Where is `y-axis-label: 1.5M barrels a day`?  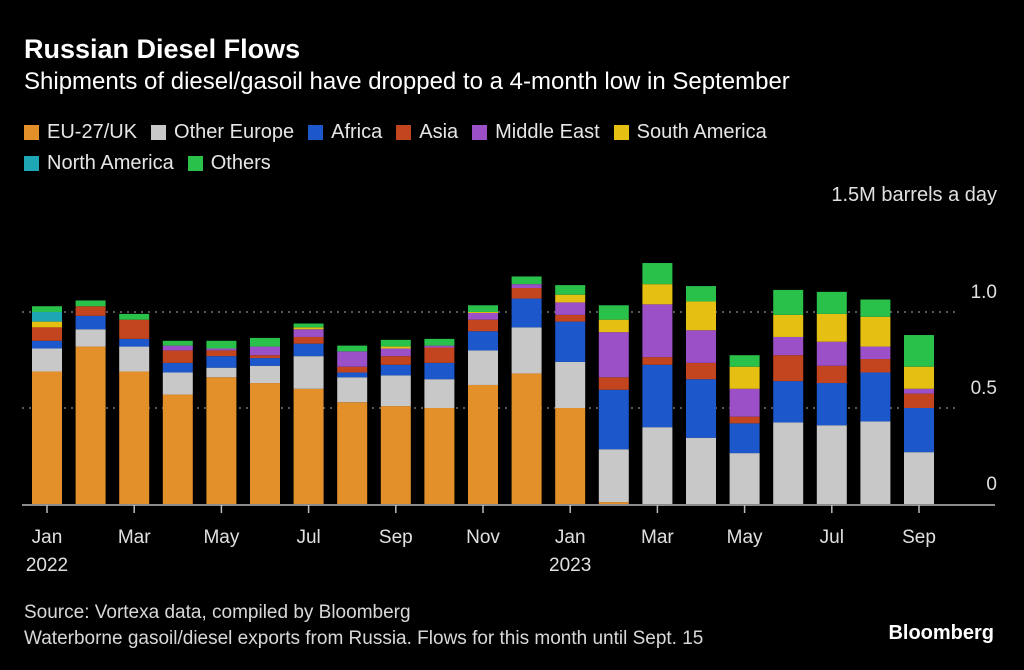 y-axis-label: 1.5M barrels a day is located at coordinates (914, 195).